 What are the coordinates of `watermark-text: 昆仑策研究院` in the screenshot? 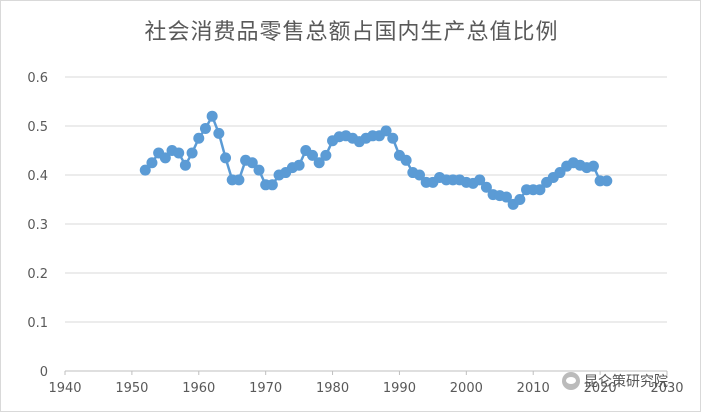 It's located at (626, 382).